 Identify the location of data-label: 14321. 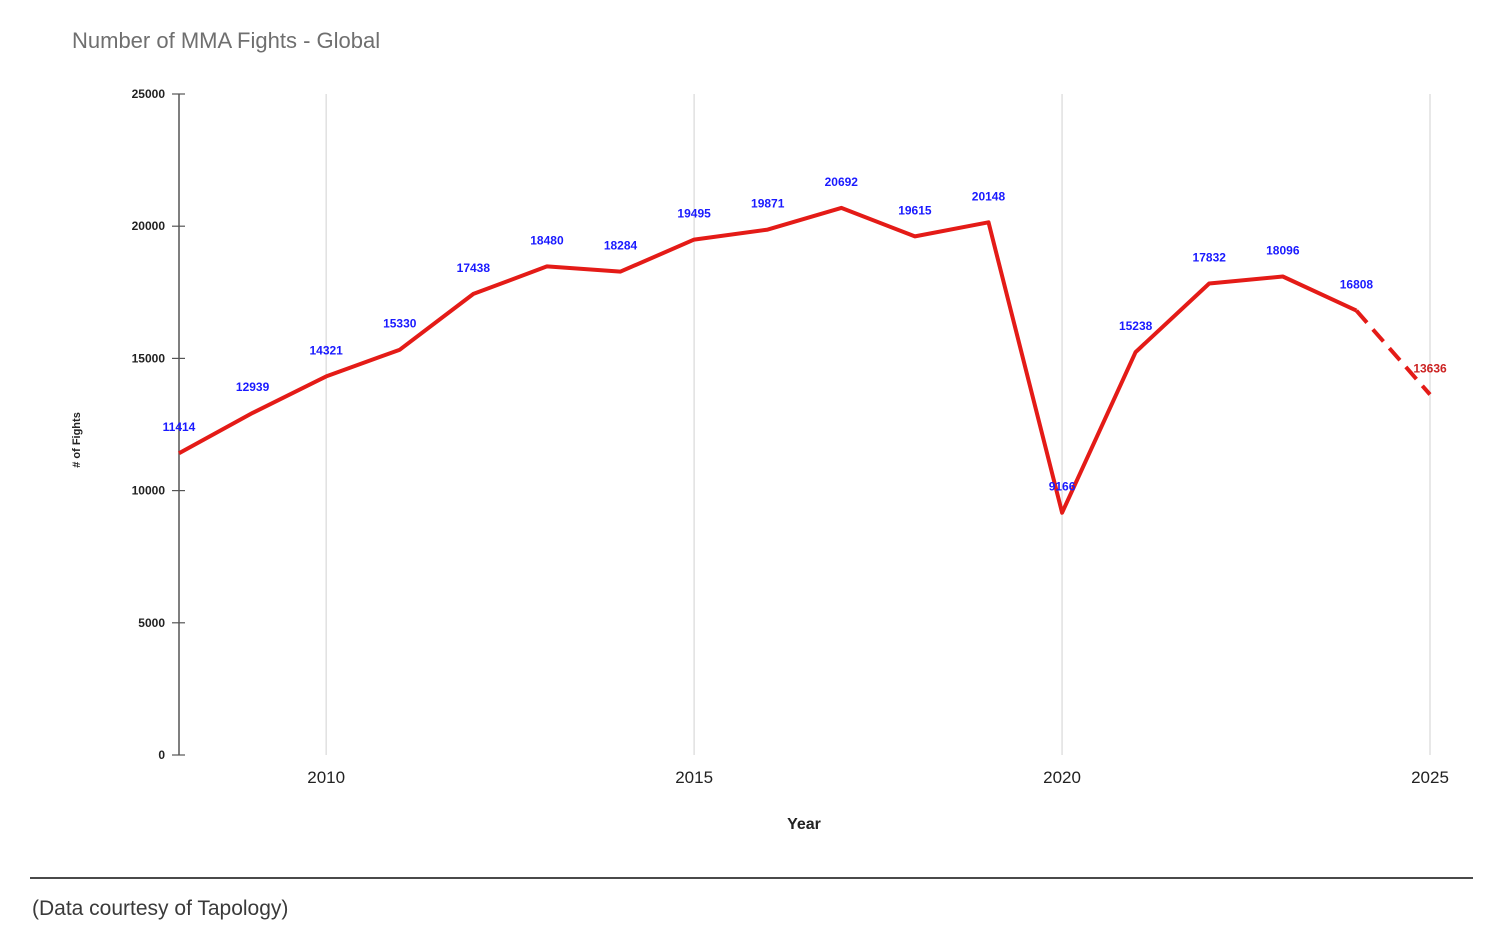
(326, 350).